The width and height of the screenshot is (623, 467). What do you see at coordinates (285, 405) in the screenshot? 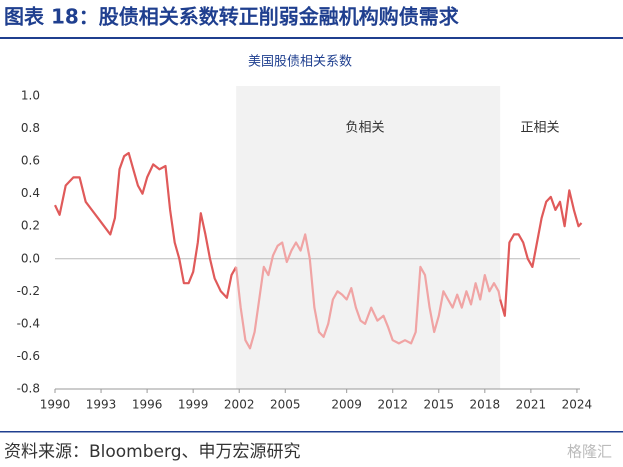
I see `x-tick-label: 2005` at bounding box center [285, 405].